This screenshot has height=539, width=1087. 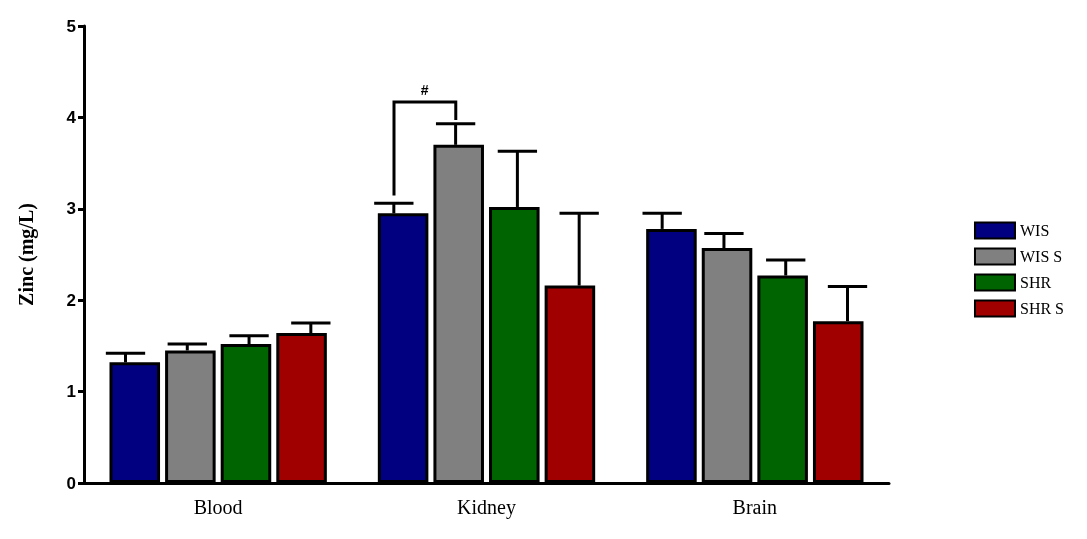 I want to click on y-tick-label: 0, so click(x=71, y=483).